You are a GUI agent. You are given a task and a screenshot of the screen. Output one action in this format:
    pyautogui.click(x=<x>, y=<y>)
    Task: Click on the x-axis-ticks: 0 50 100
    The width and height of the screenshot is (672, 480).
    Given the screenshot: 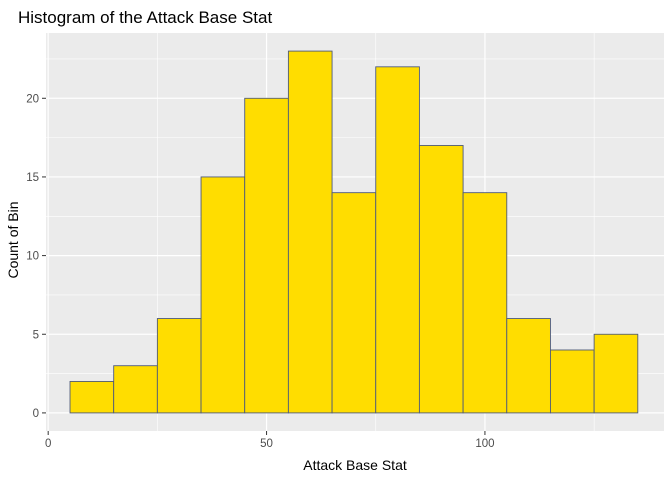 What is the action you would take?
    pyautogui.click(x=270, y=440)
    